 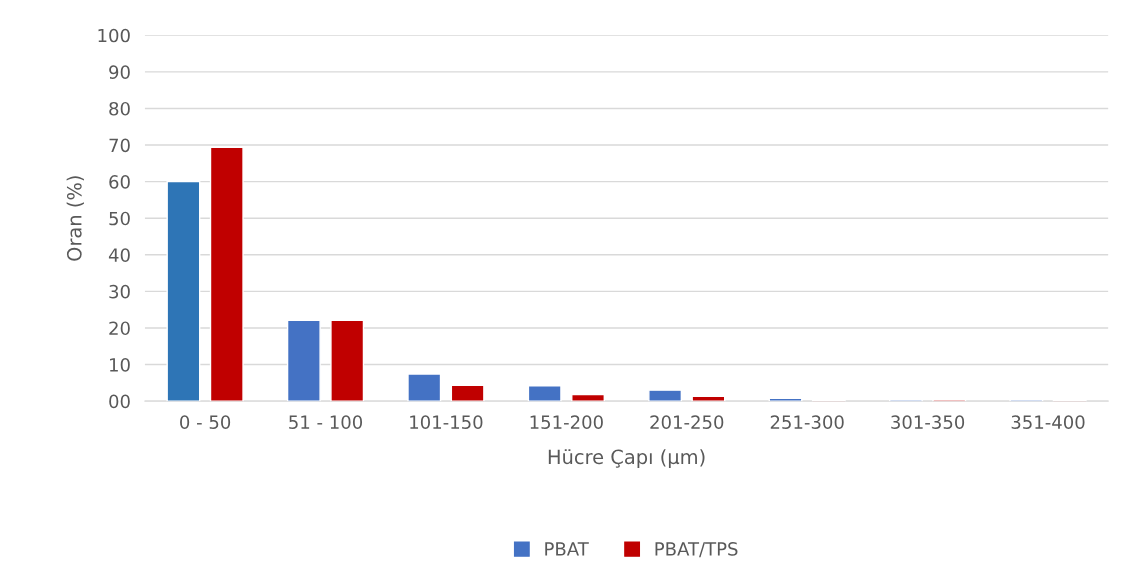 What do you see at coordinates (119, 108) in the screenshot?
I see `y-tick-label: 80` at bounding box center [119, 108].